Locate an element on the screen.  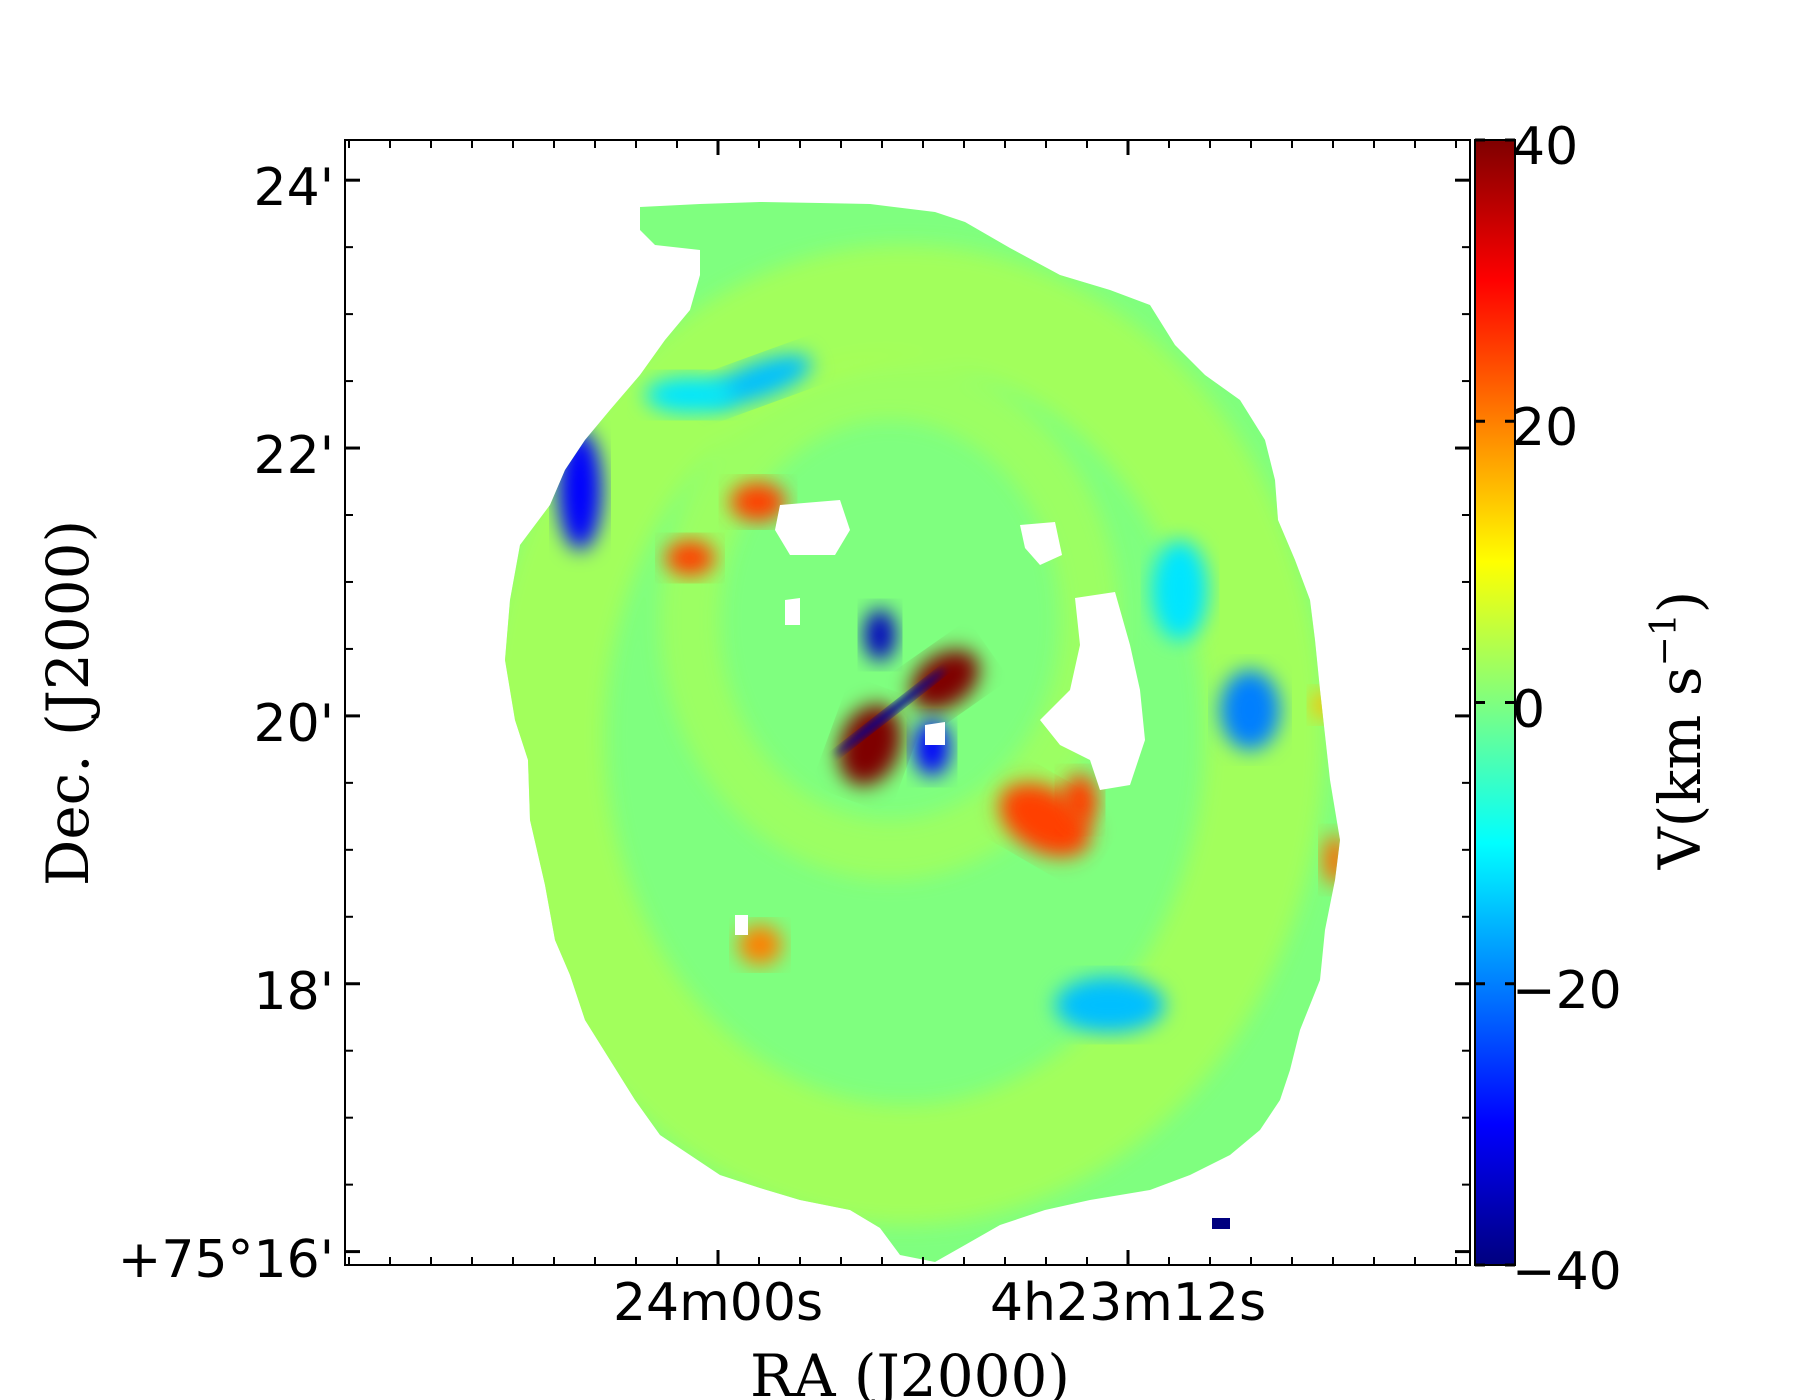
y-tick-label-3: 20' is located at coordinates (294, 724).